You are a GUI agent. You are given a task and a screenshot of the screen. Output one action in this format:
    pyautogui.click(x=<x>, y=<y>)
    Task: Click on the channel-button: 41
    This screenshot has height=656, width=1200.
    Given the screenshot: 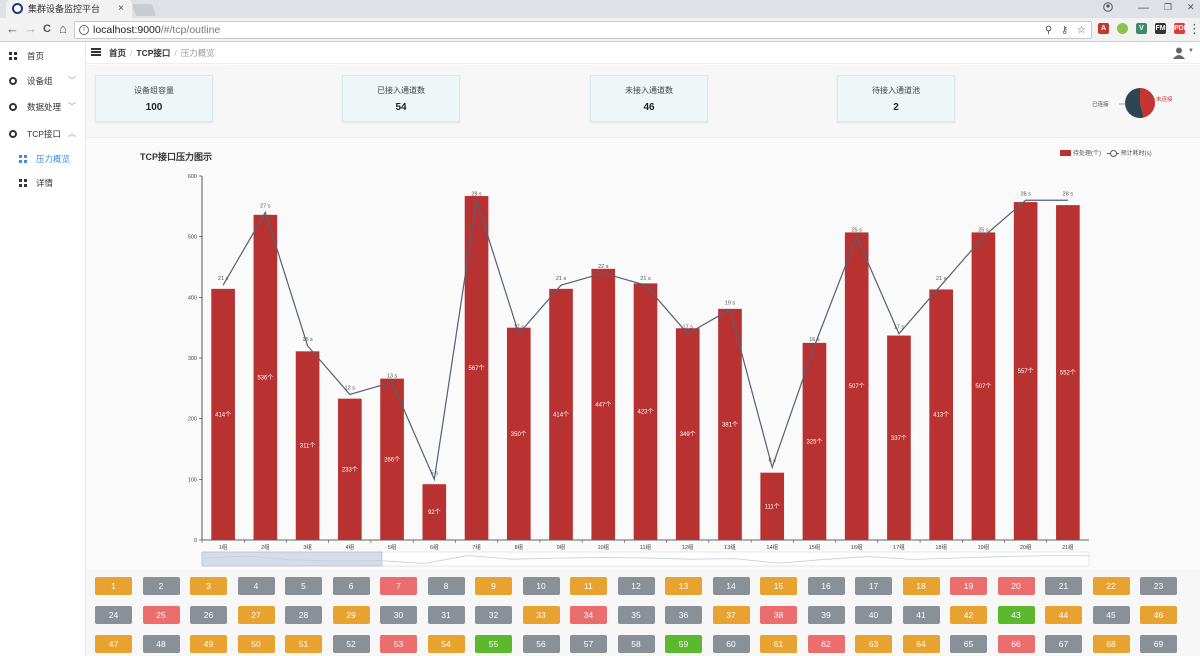 What is the action you would take?
    pyautogui.click(x=921, y=615)
    